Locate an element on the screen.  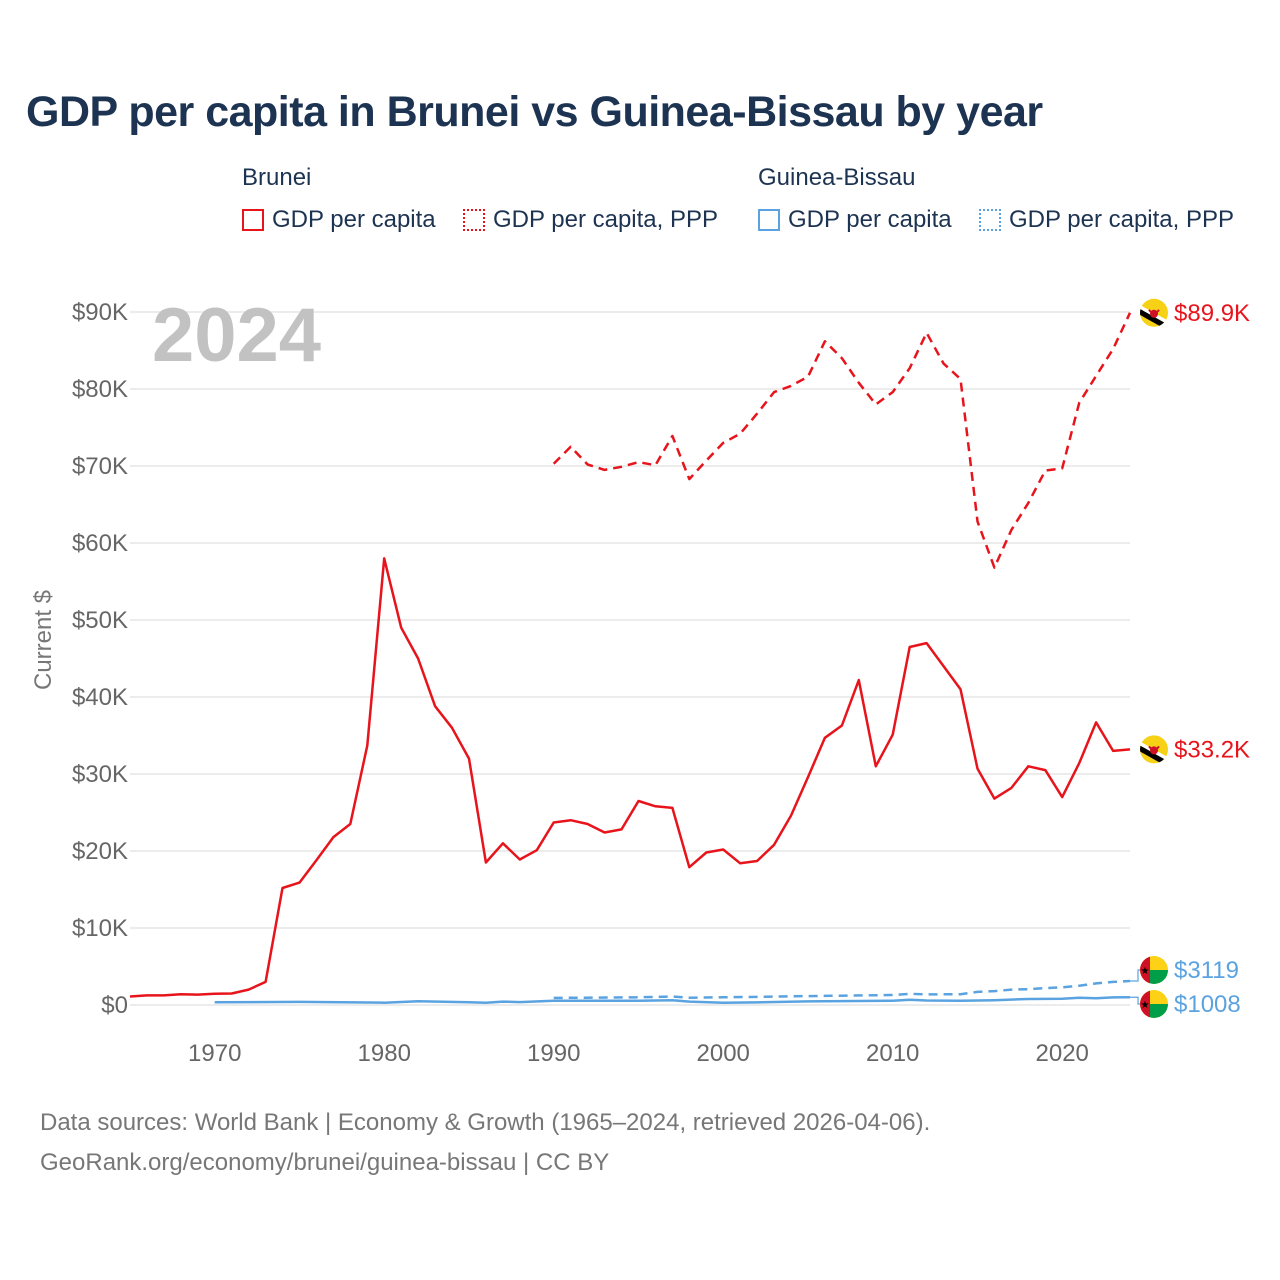
y-tick-label: $70K is located at coordinates (100, 466).